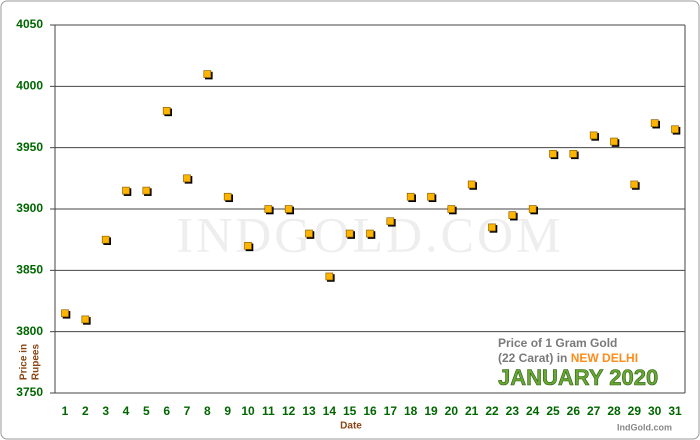  Describe the element at coordinates (644, 427) in the screenshot. I see `credit: IndGold.com` at that location.